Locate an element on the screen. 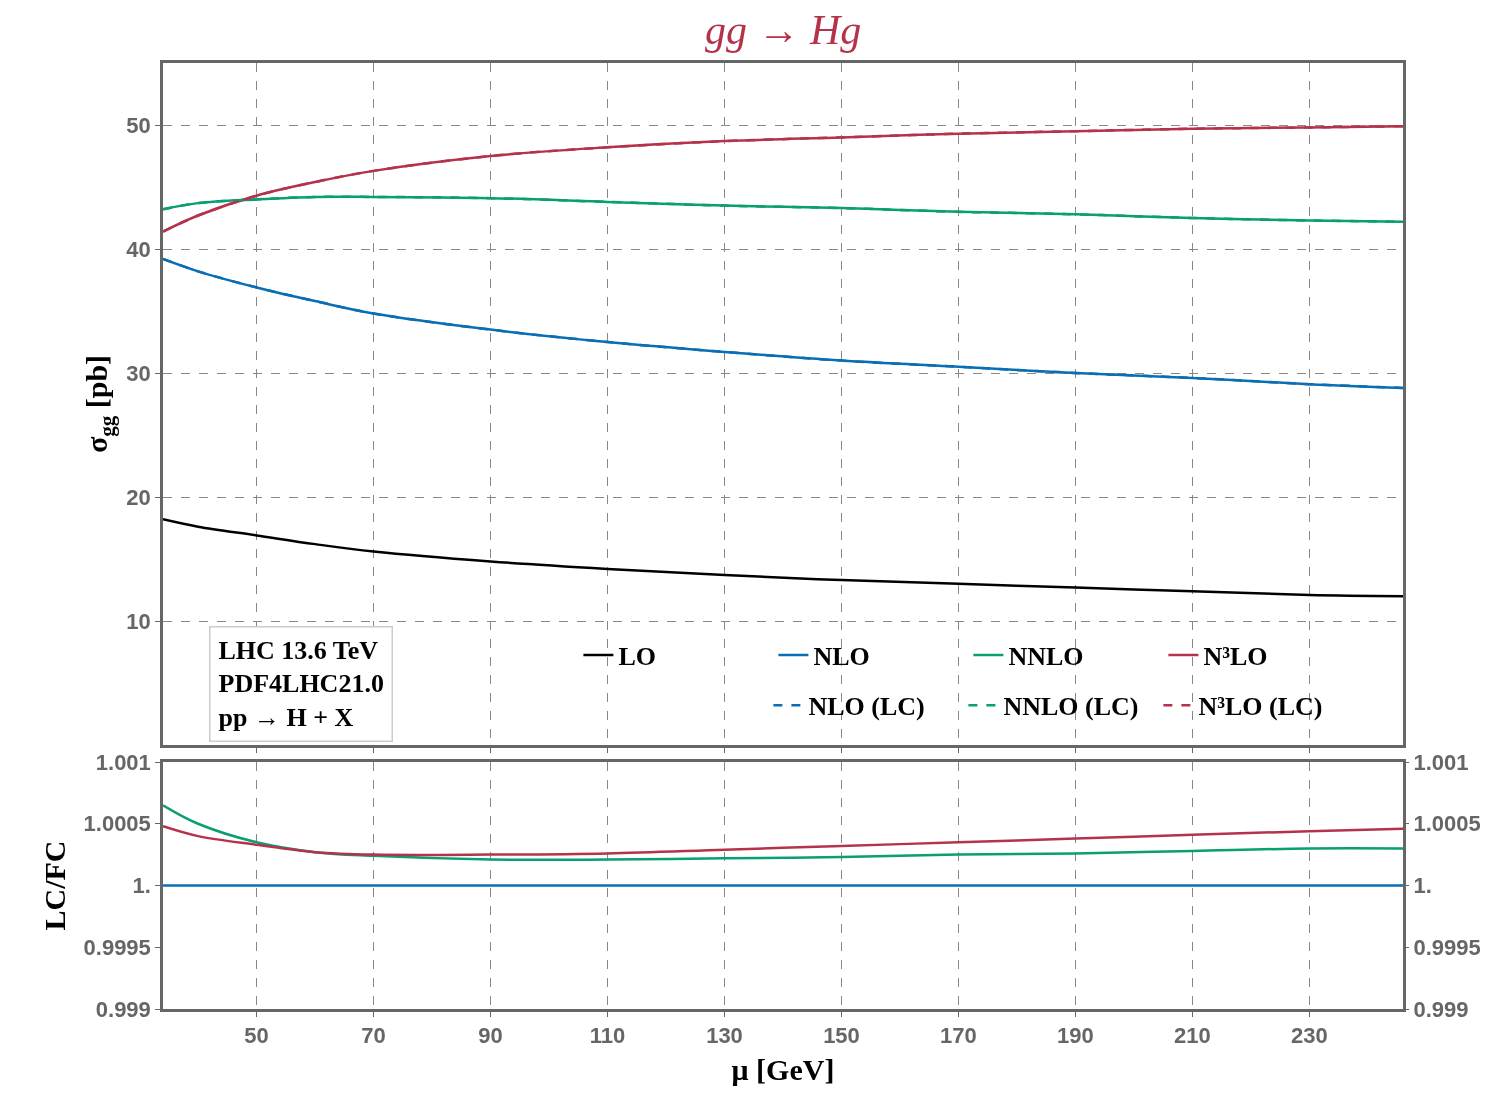  y-tick-label: 30 is located at coordinates (138, 373).